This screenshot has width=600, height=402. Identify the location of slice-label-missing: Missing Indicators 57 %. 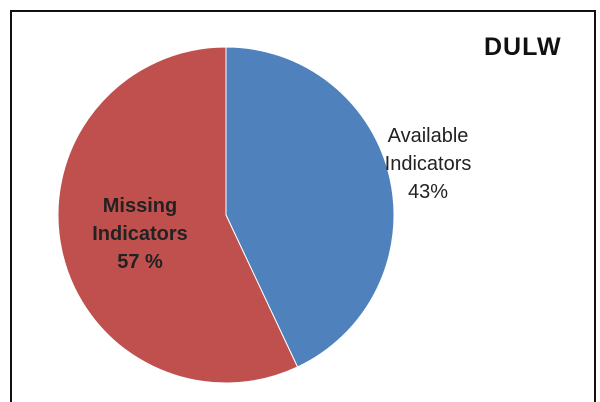
(140, 234).